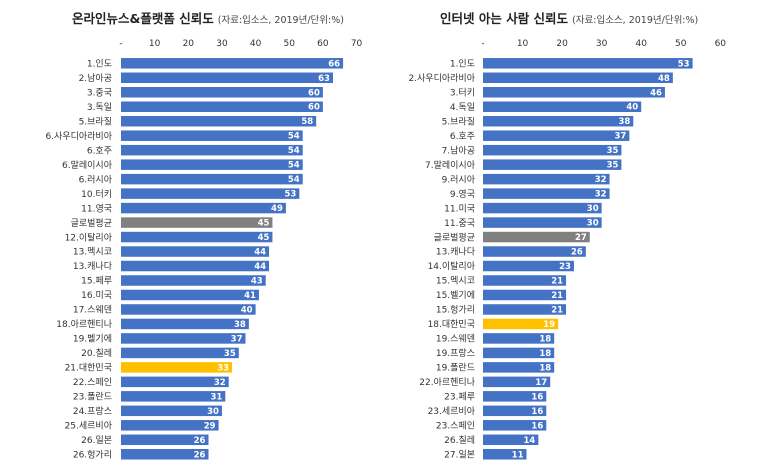  Describe the element at coordinates (92, 454) in the screenshot. I see `category-label: 26.헝가리` at that location.